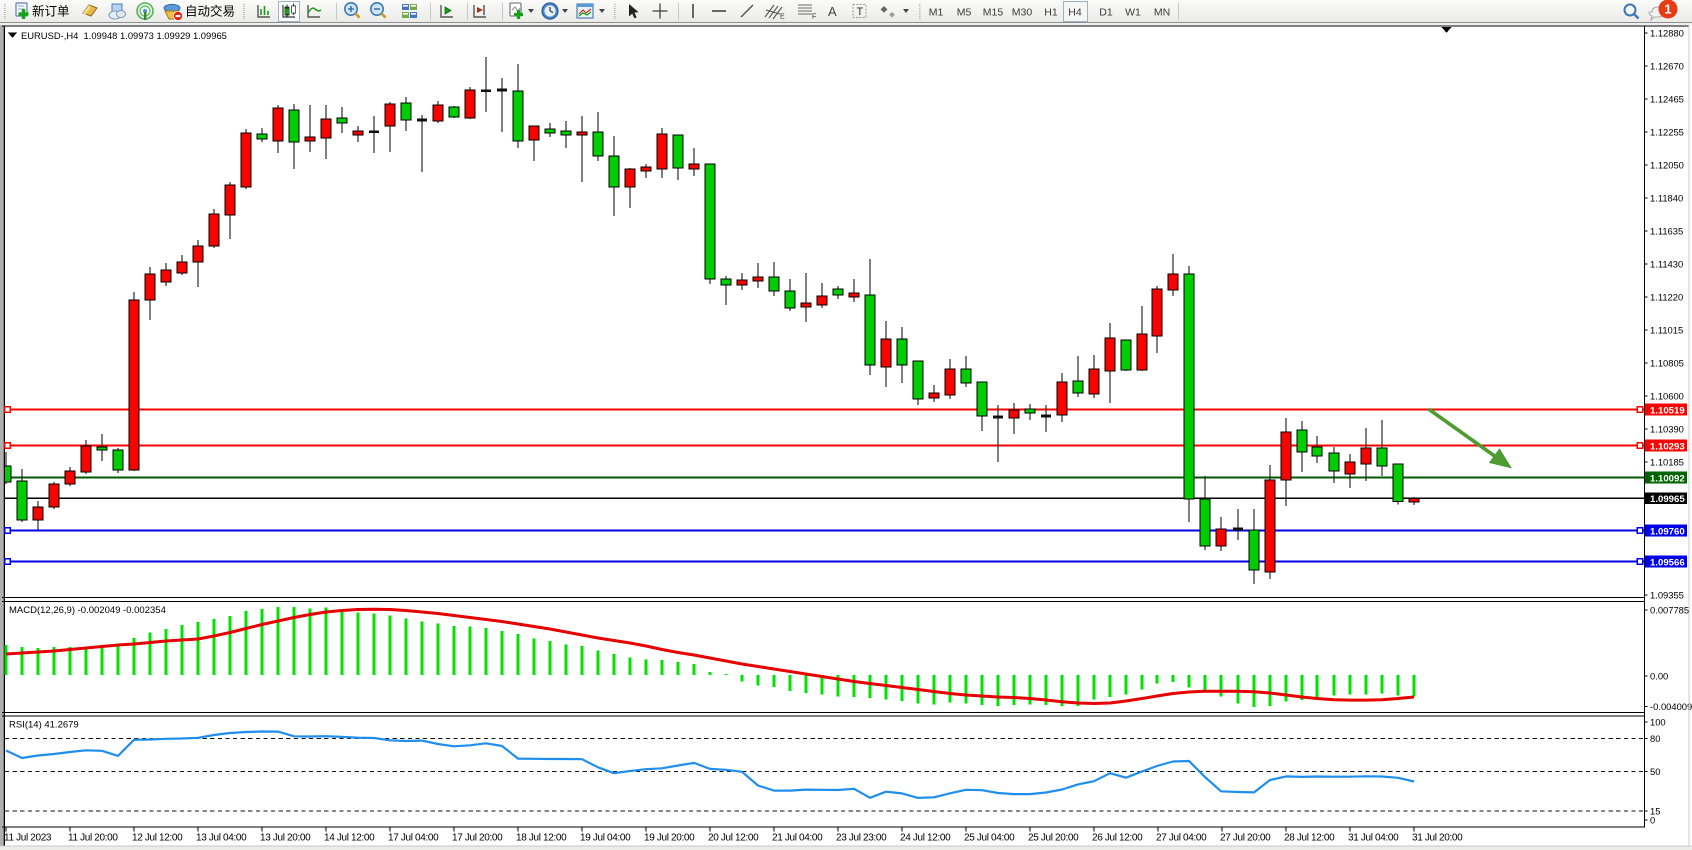  Describe the element at coordinates (1162, 13) in the screenshot. I see `svg-text: MN` at that location.